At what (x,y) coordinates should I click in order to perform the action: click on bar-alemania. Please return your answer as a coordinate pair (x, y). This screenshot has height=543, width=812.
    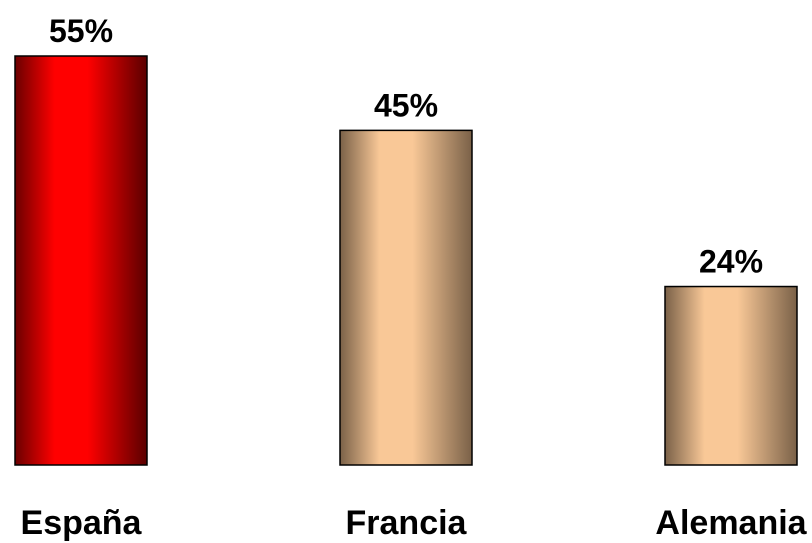
    Looking at the image, I should click on (731, 375).